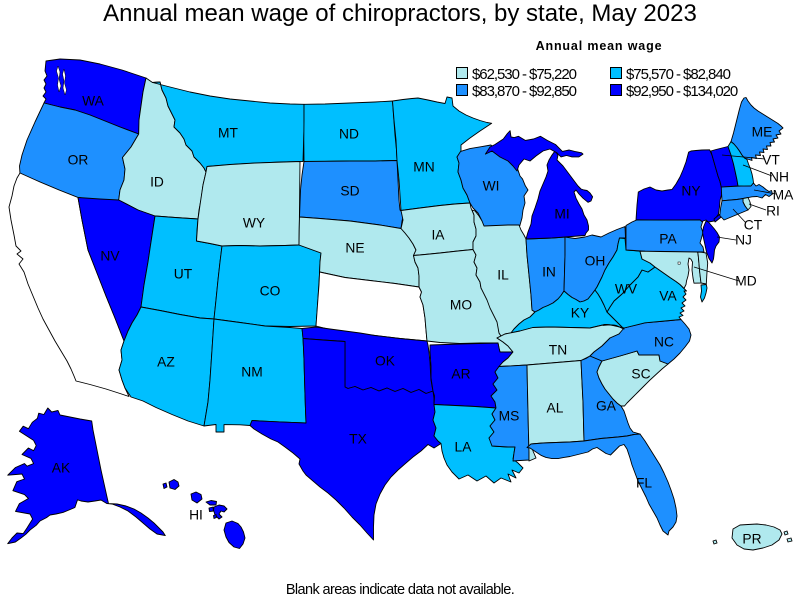 The width and height of the screenshot is (800, 605). Describe the element at coordinates (664, 342) in the screenshot. I see `svg-text: NC` at that location.